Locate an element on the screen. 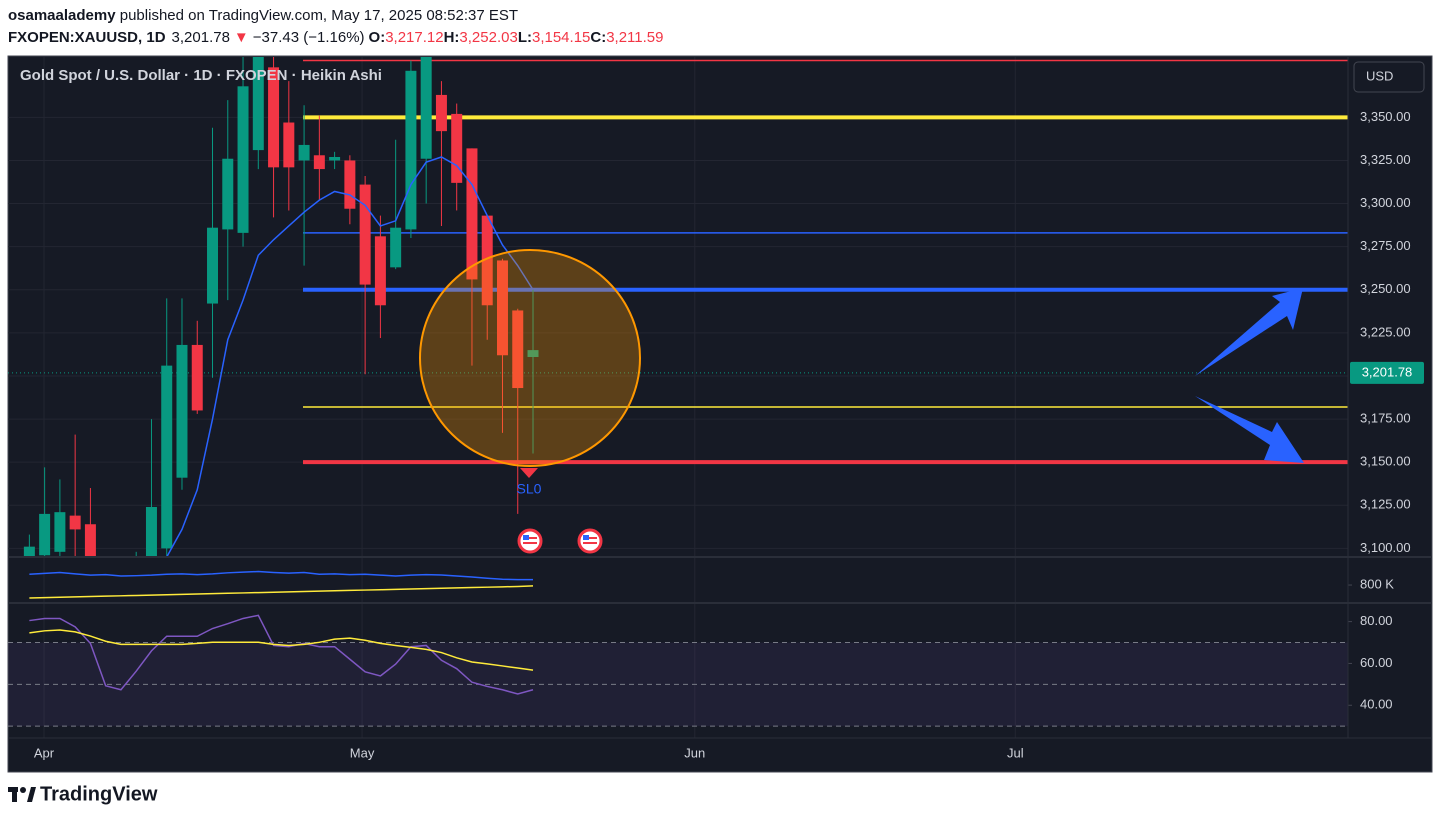 The width and height of the screenshot is (1440, 823). stop-marker is located at coordinates (529, 473).